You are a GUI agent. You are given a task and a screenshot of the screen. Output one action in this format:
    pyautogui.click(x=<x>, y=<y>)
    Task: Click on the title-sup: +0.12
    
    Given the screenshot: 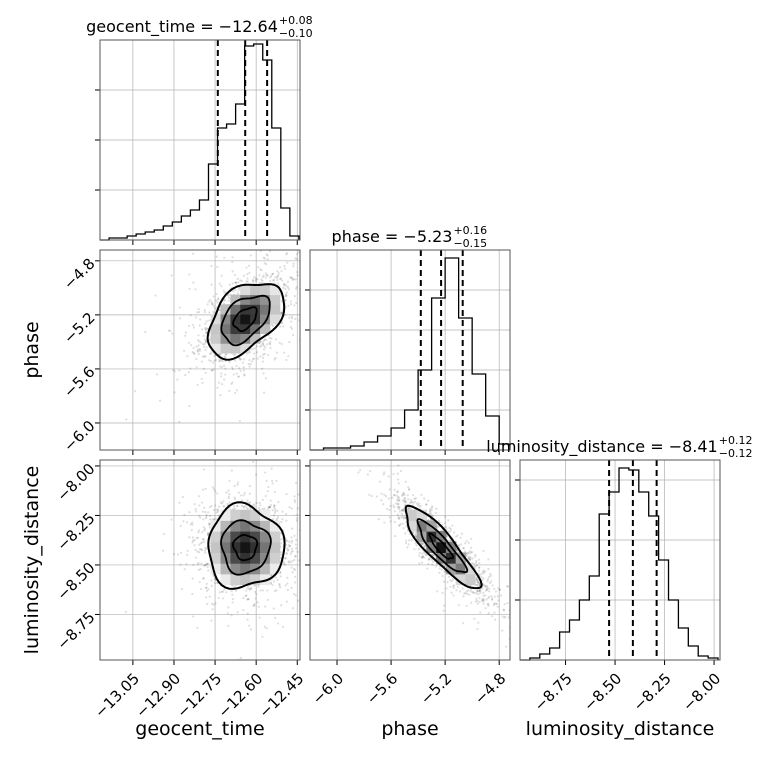 What is the action you would take?
    pyautogui.click(x=736, y=440)
    